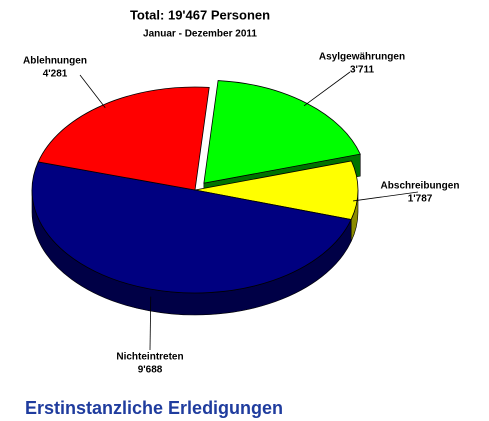 The height and width of the screenshot is (421, 489). I want to click on slice-label: Abschreibungen, so click(420, 186).